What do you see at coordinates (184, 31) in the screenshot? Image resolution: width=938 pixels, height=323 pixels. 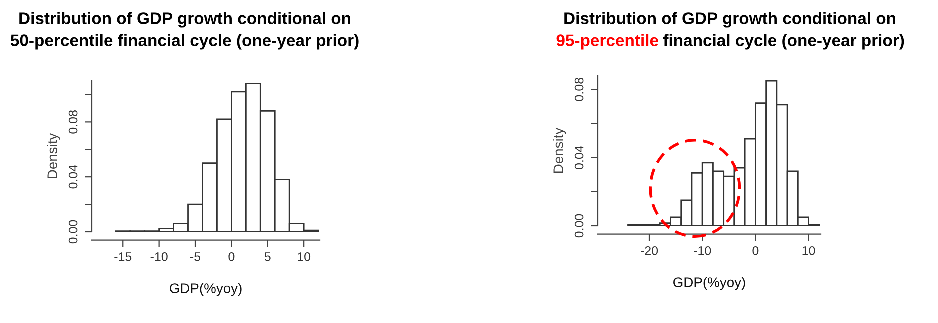 I see `chart-title: Distribution of GDP growth conditional on 50-percentile financial cycle (one-year prior)` at bounding box center [184, 31].